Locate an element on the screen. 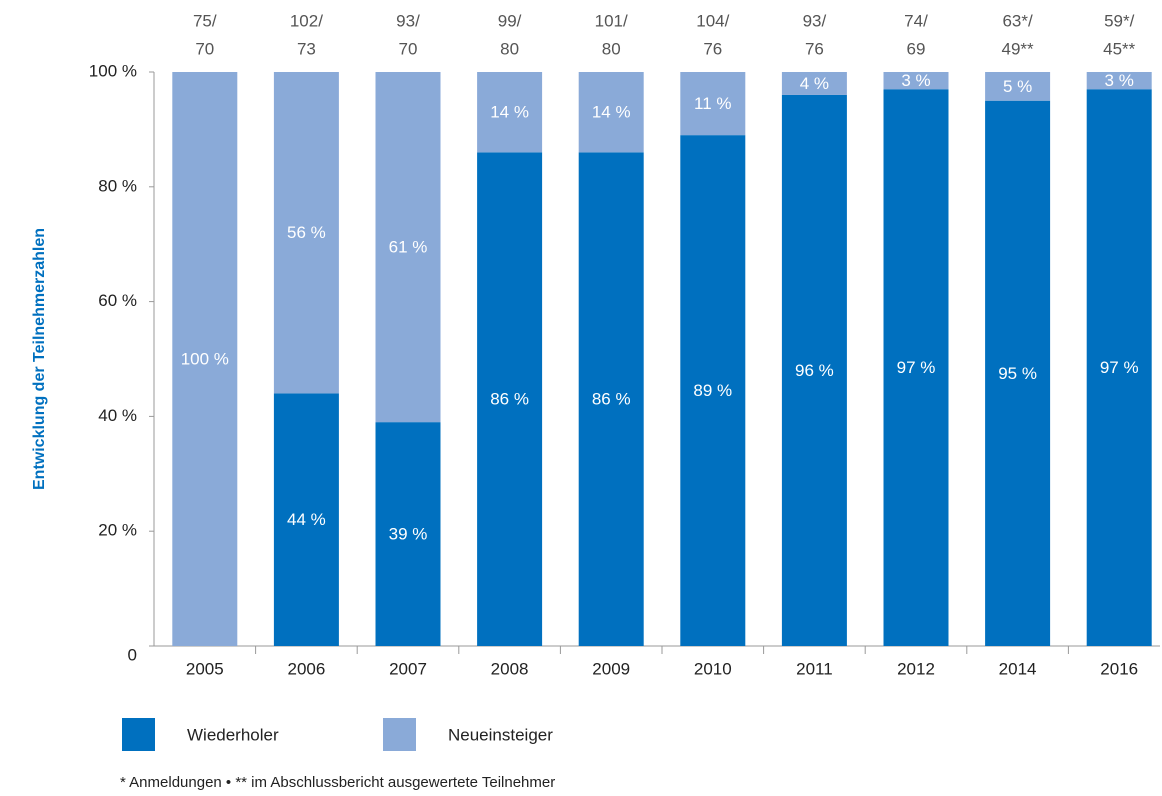 The height and width of the screenshot is (796, 1162). top-annotation: 99/ is located at coordinates (510, 20).